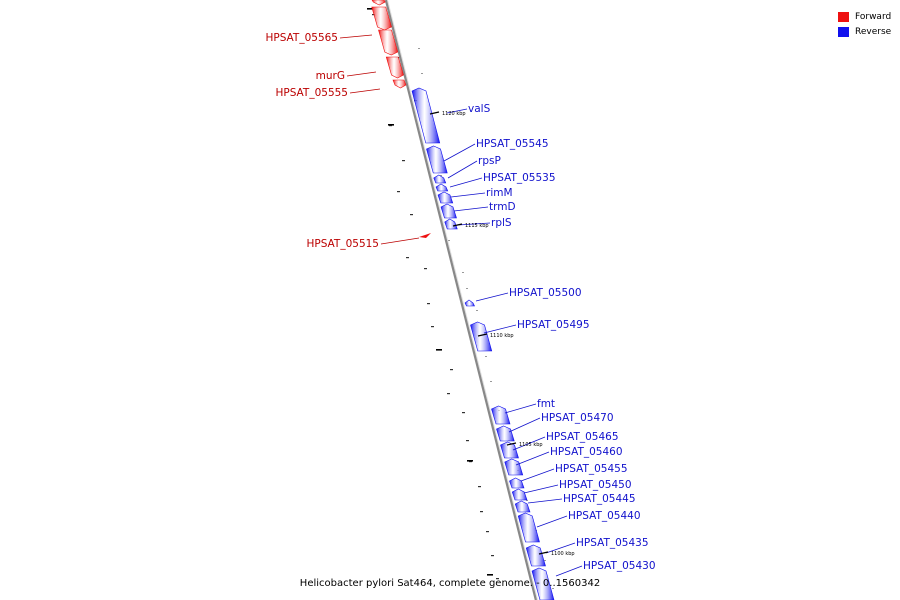 The image size is (900, 600). What do you see at coordinates (612, 543) in the screenshot?
I see `gene-label: HPSAT_05435` at bounding box center [612, 543].